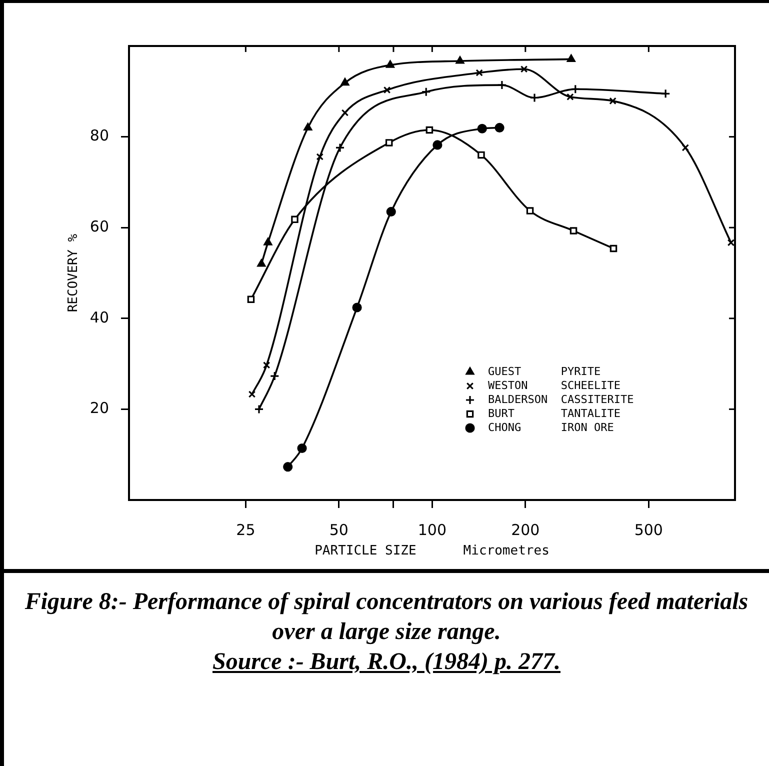 This screenshot has height=766, width=769. What do you see at coordinates (554, 386) in the screenshot?
I see `legend-label: WESTON SCHEELITE` at bounding box center [554, 386].